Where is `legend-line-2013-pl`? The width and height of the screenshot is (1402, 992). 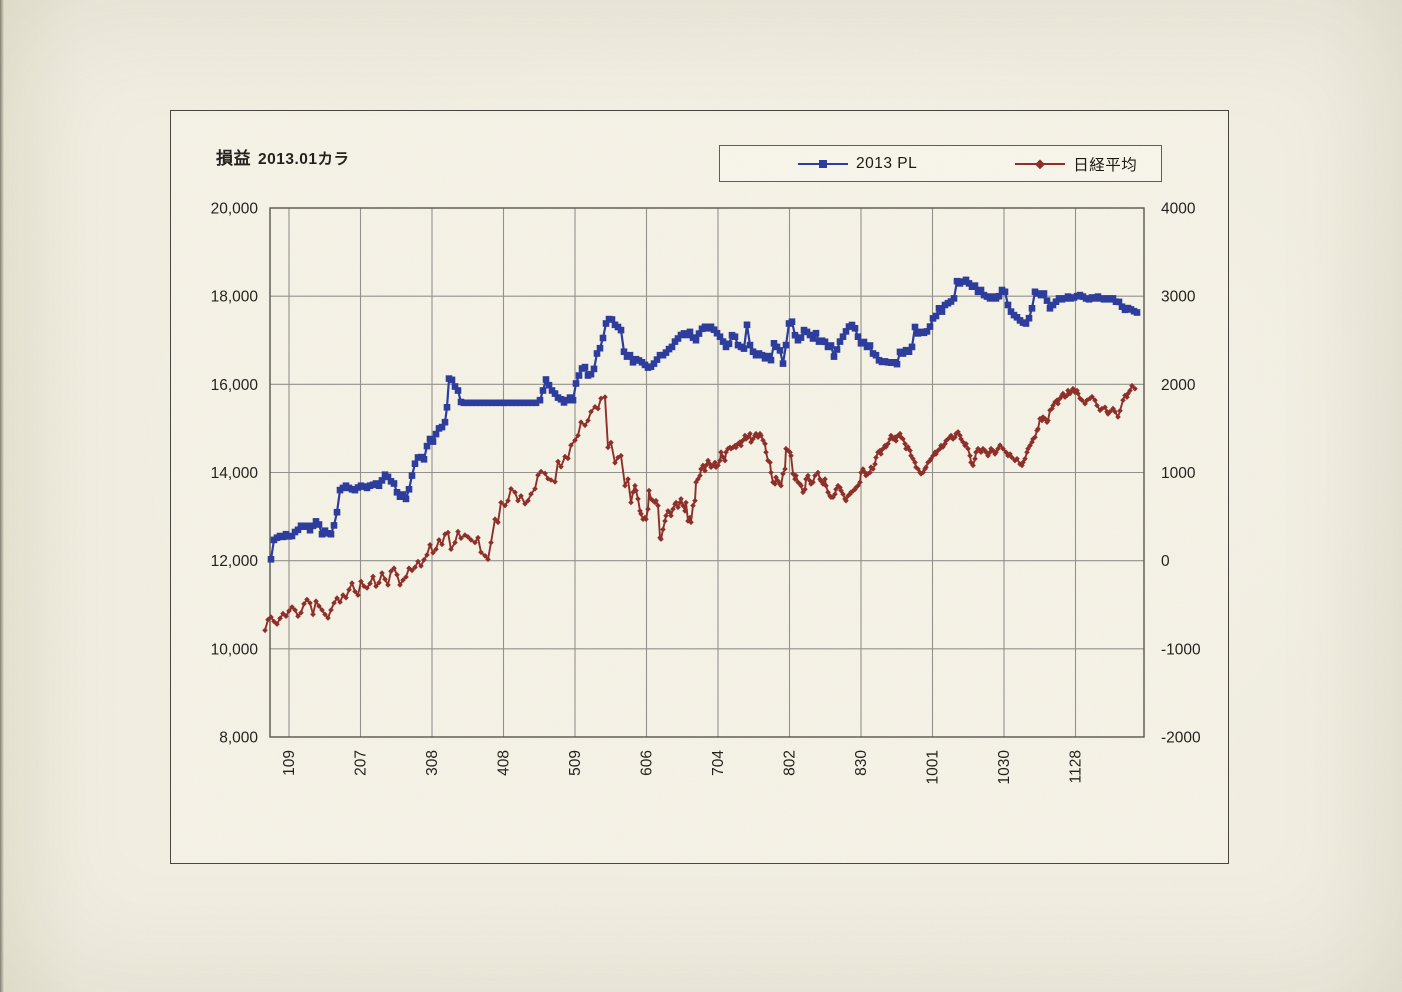
legend-line-2013-pl is located at coordinates (823, 163).